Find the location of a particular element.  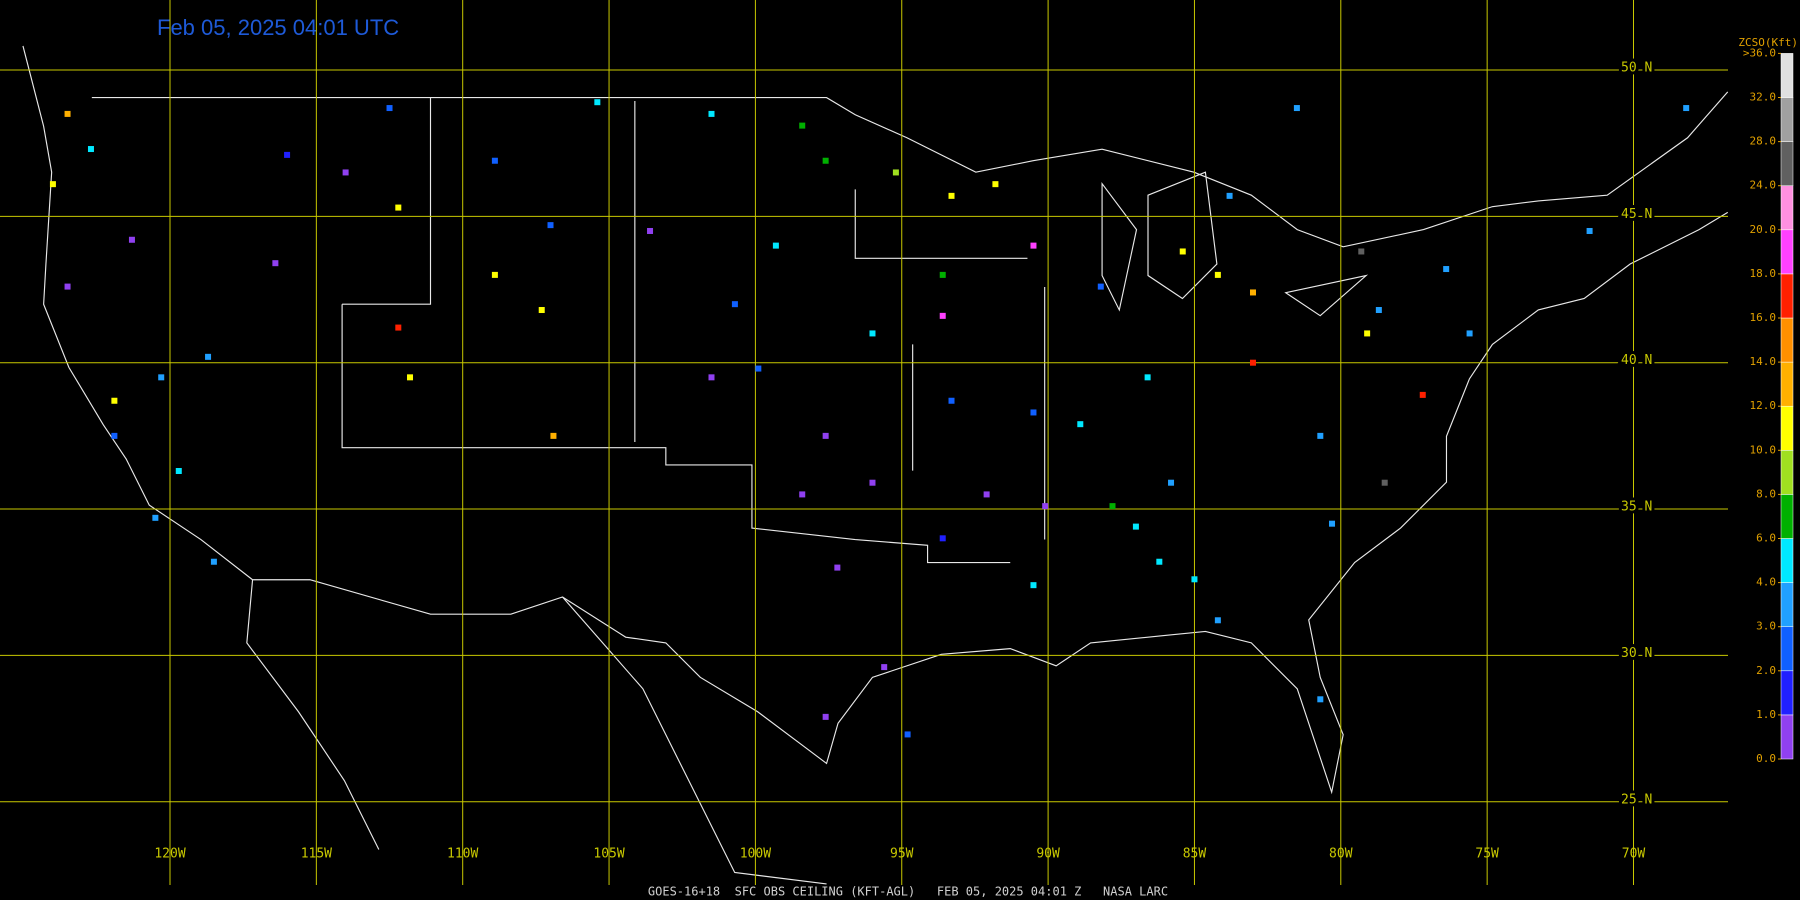

longitude-label: 110W is located at coordinates (462, 854).